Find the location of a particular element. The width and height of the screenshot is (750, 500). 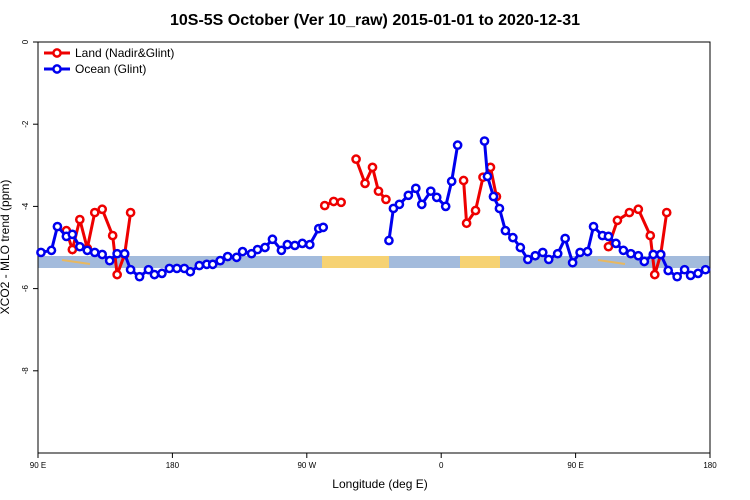

y-axis-label: XCO2 - MLO trend (ppm) is located at coordinates (6, 247).